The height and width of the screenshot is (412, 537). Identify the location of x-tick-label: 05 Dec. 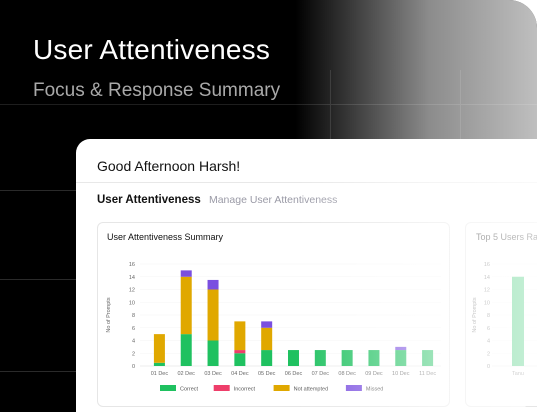
(267, 374).